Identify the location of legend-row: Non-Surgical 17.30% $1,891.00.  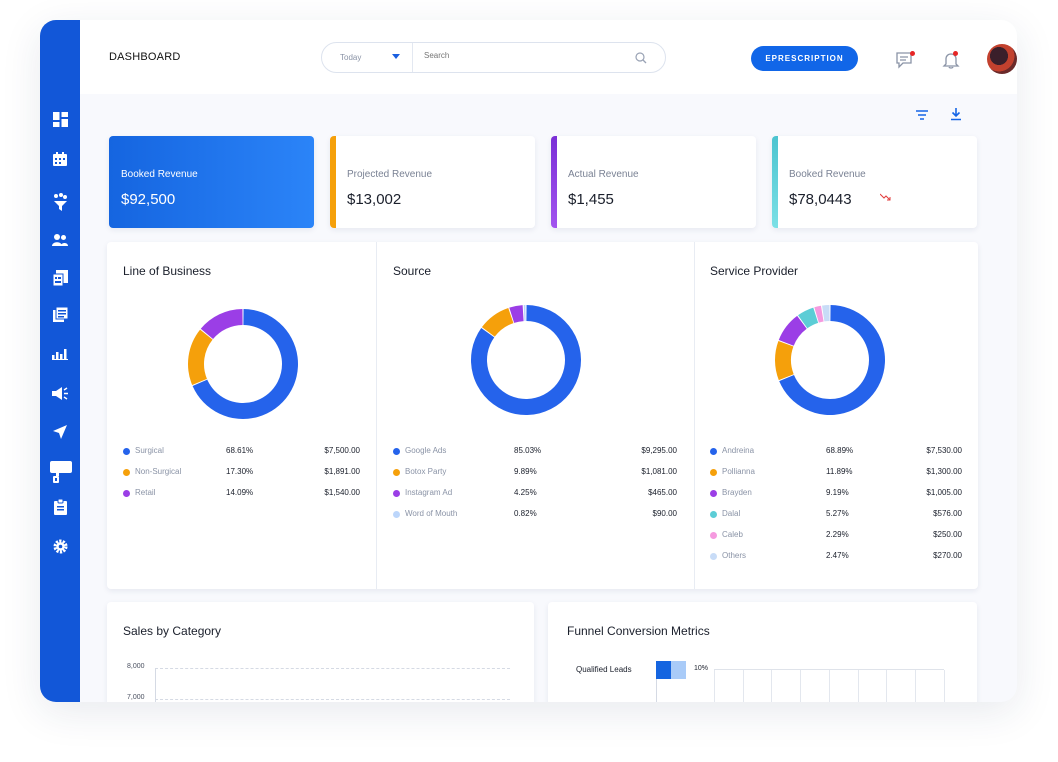
(241, 472).